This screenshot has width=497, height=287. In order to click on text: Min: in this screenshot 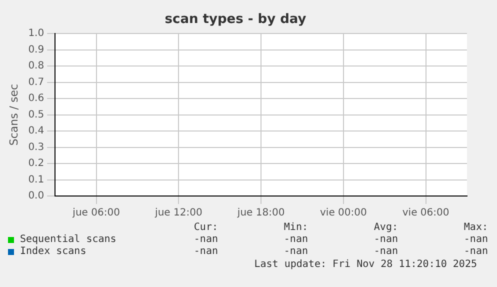, I will do `click(295, 227)`.